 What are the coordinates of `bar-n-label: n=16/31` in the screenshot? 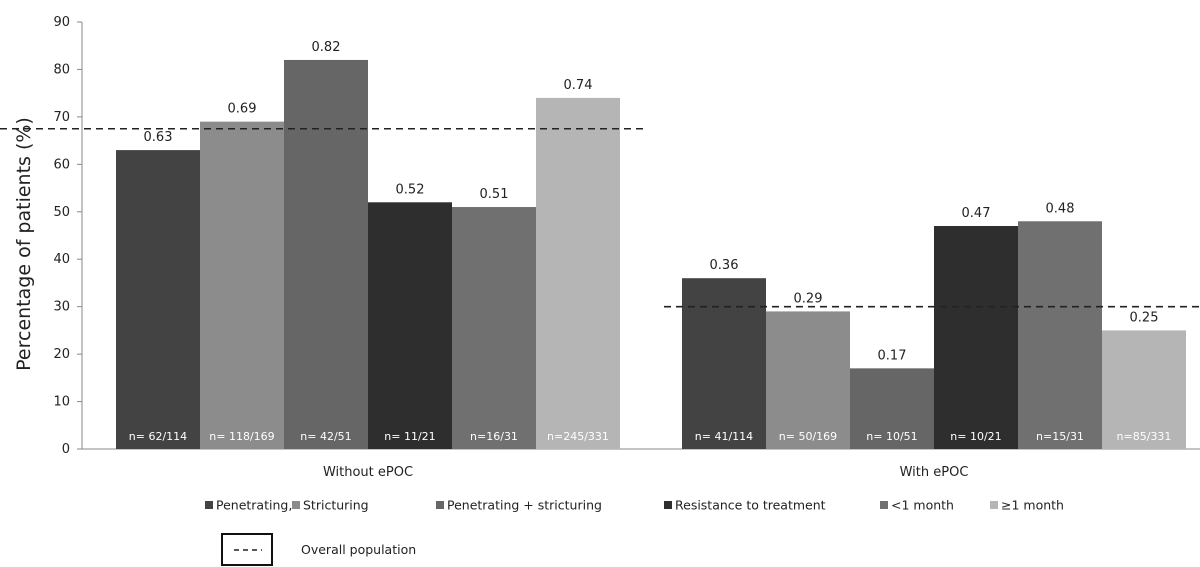 It's located at (494, 436).